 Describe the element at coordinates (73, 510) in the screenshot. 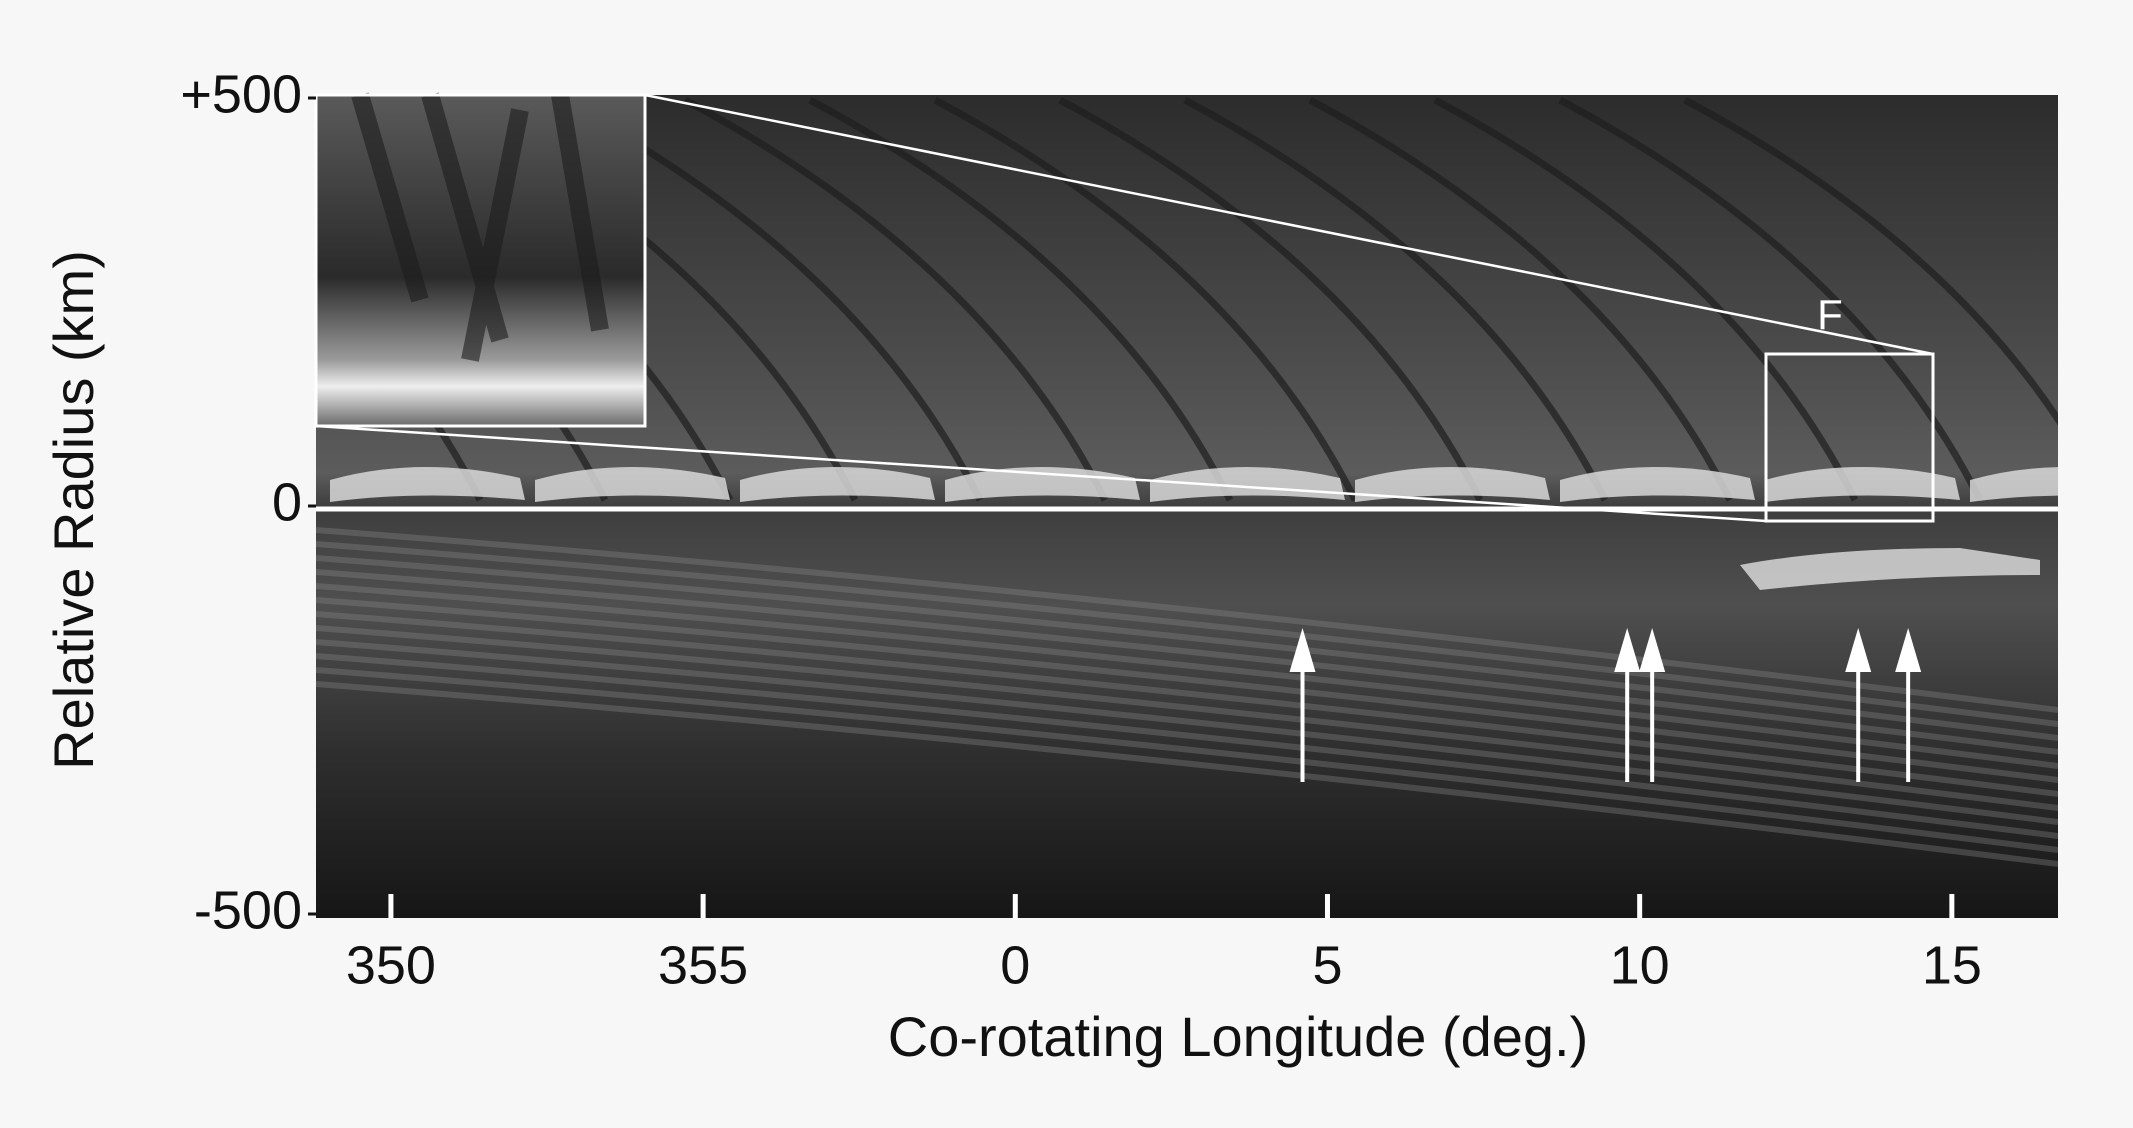

I see `y-axis-title: Relative Radius (km)` at that location.